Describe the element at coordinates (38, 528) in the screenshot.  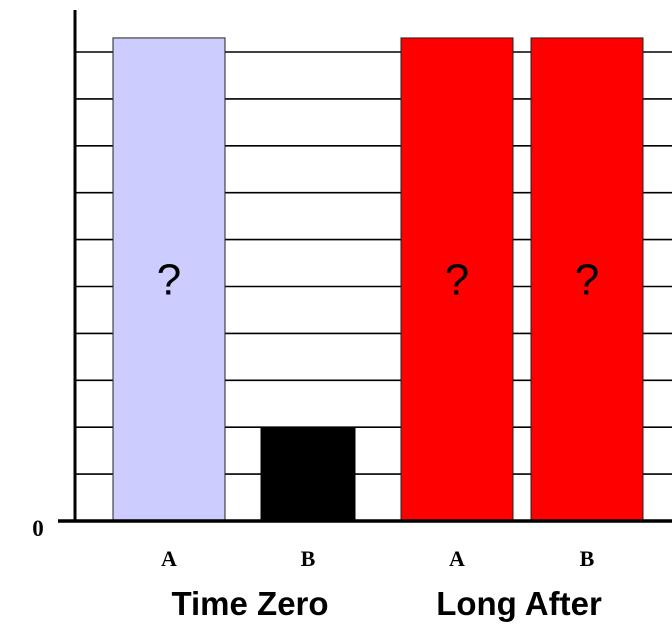
I see `y-tick-label: 0` at that location.